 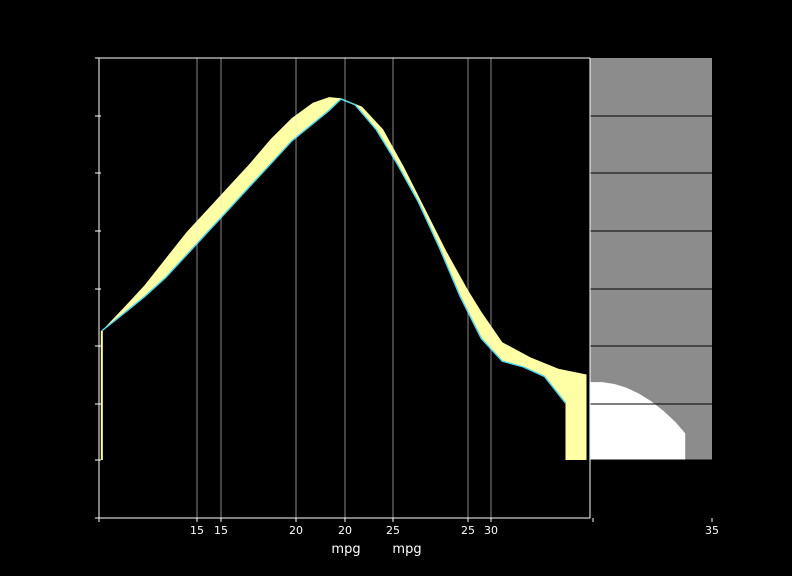 I want to click on x-axis-title-right: mpg, so click(x=406, y=549).